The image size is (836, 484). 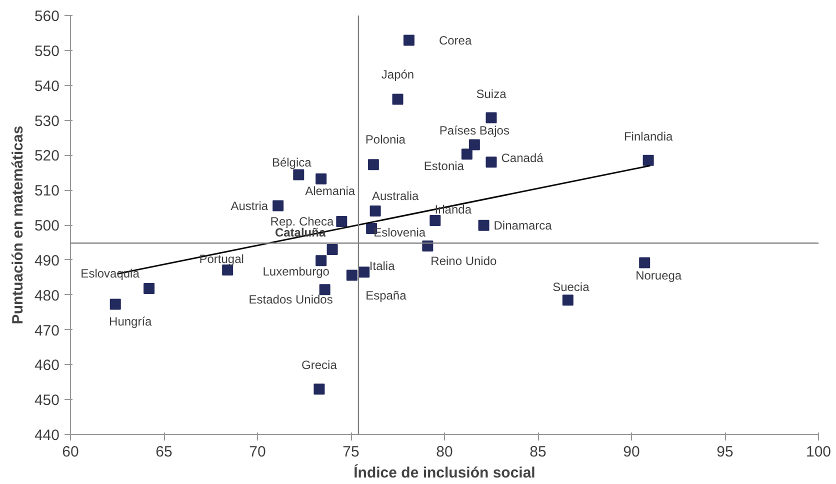 I want to click on annotation: España, so click(x=386, y=295).